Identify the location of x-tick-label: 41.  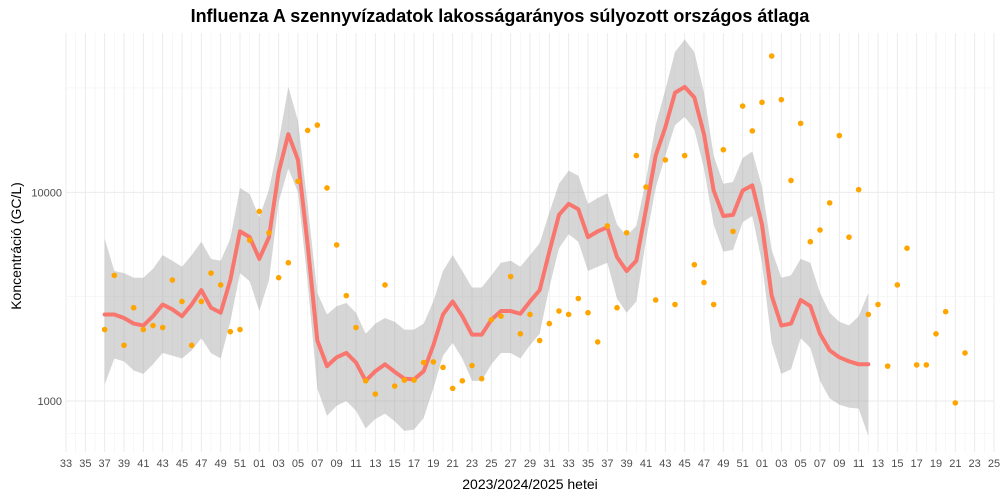
(143, 464).